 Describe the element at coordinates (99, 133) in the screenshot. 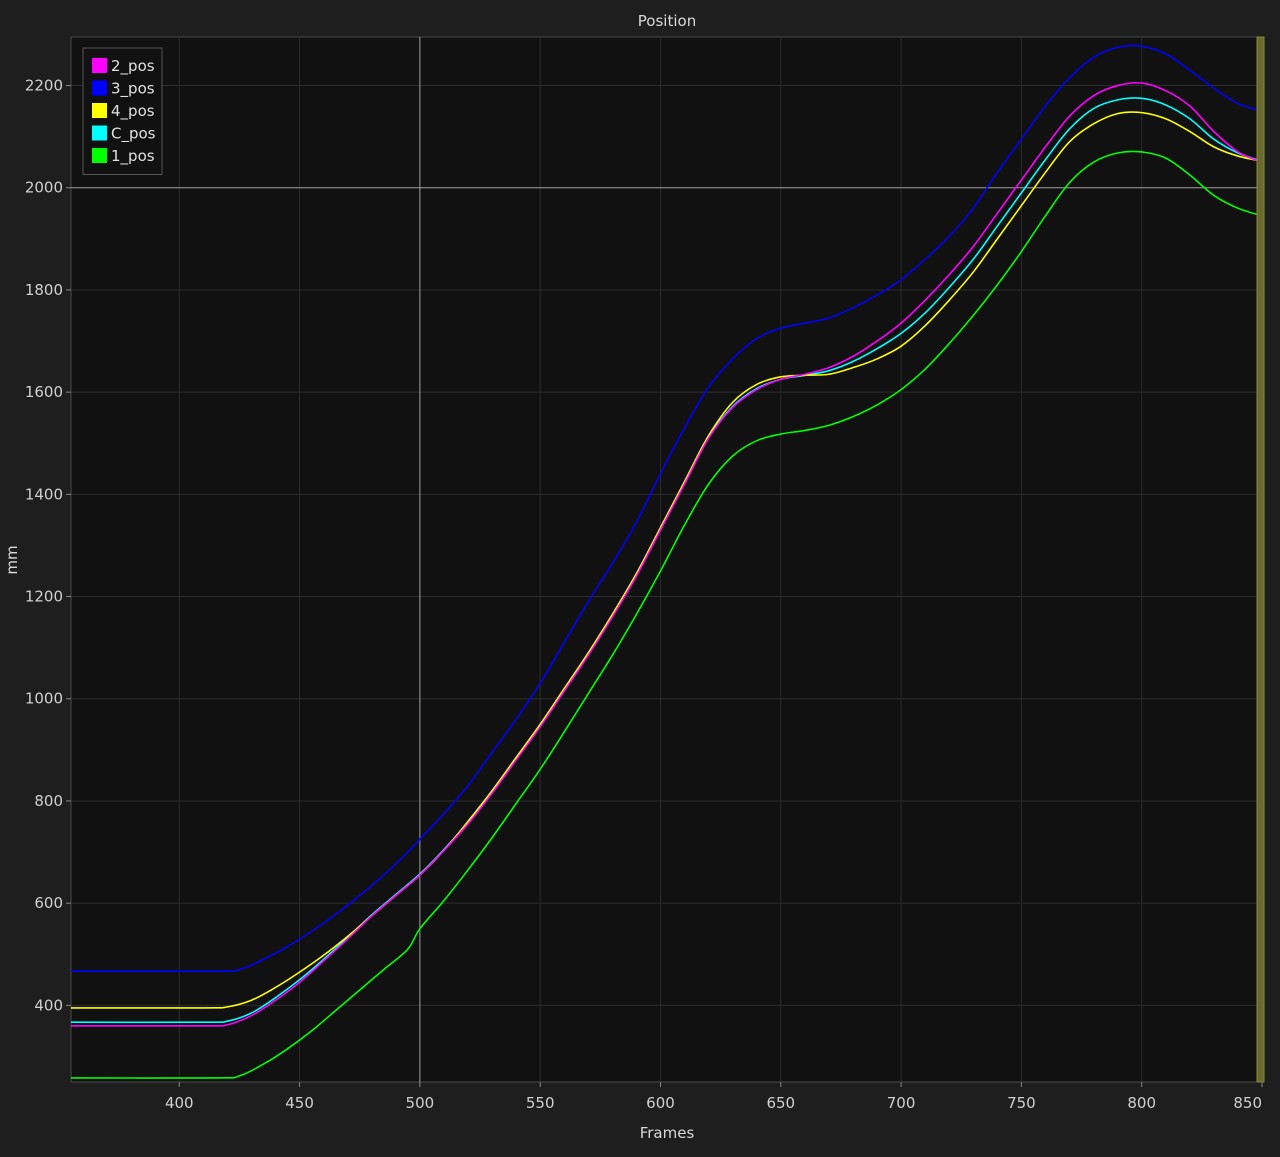

I see `legend-swatch-C_pos` at that location.